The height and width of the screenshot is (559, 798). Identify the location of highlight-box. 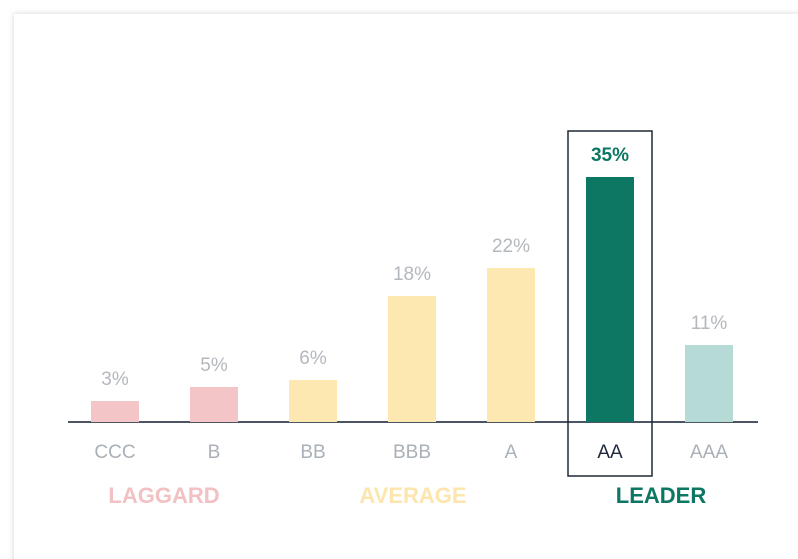
(610, 303).